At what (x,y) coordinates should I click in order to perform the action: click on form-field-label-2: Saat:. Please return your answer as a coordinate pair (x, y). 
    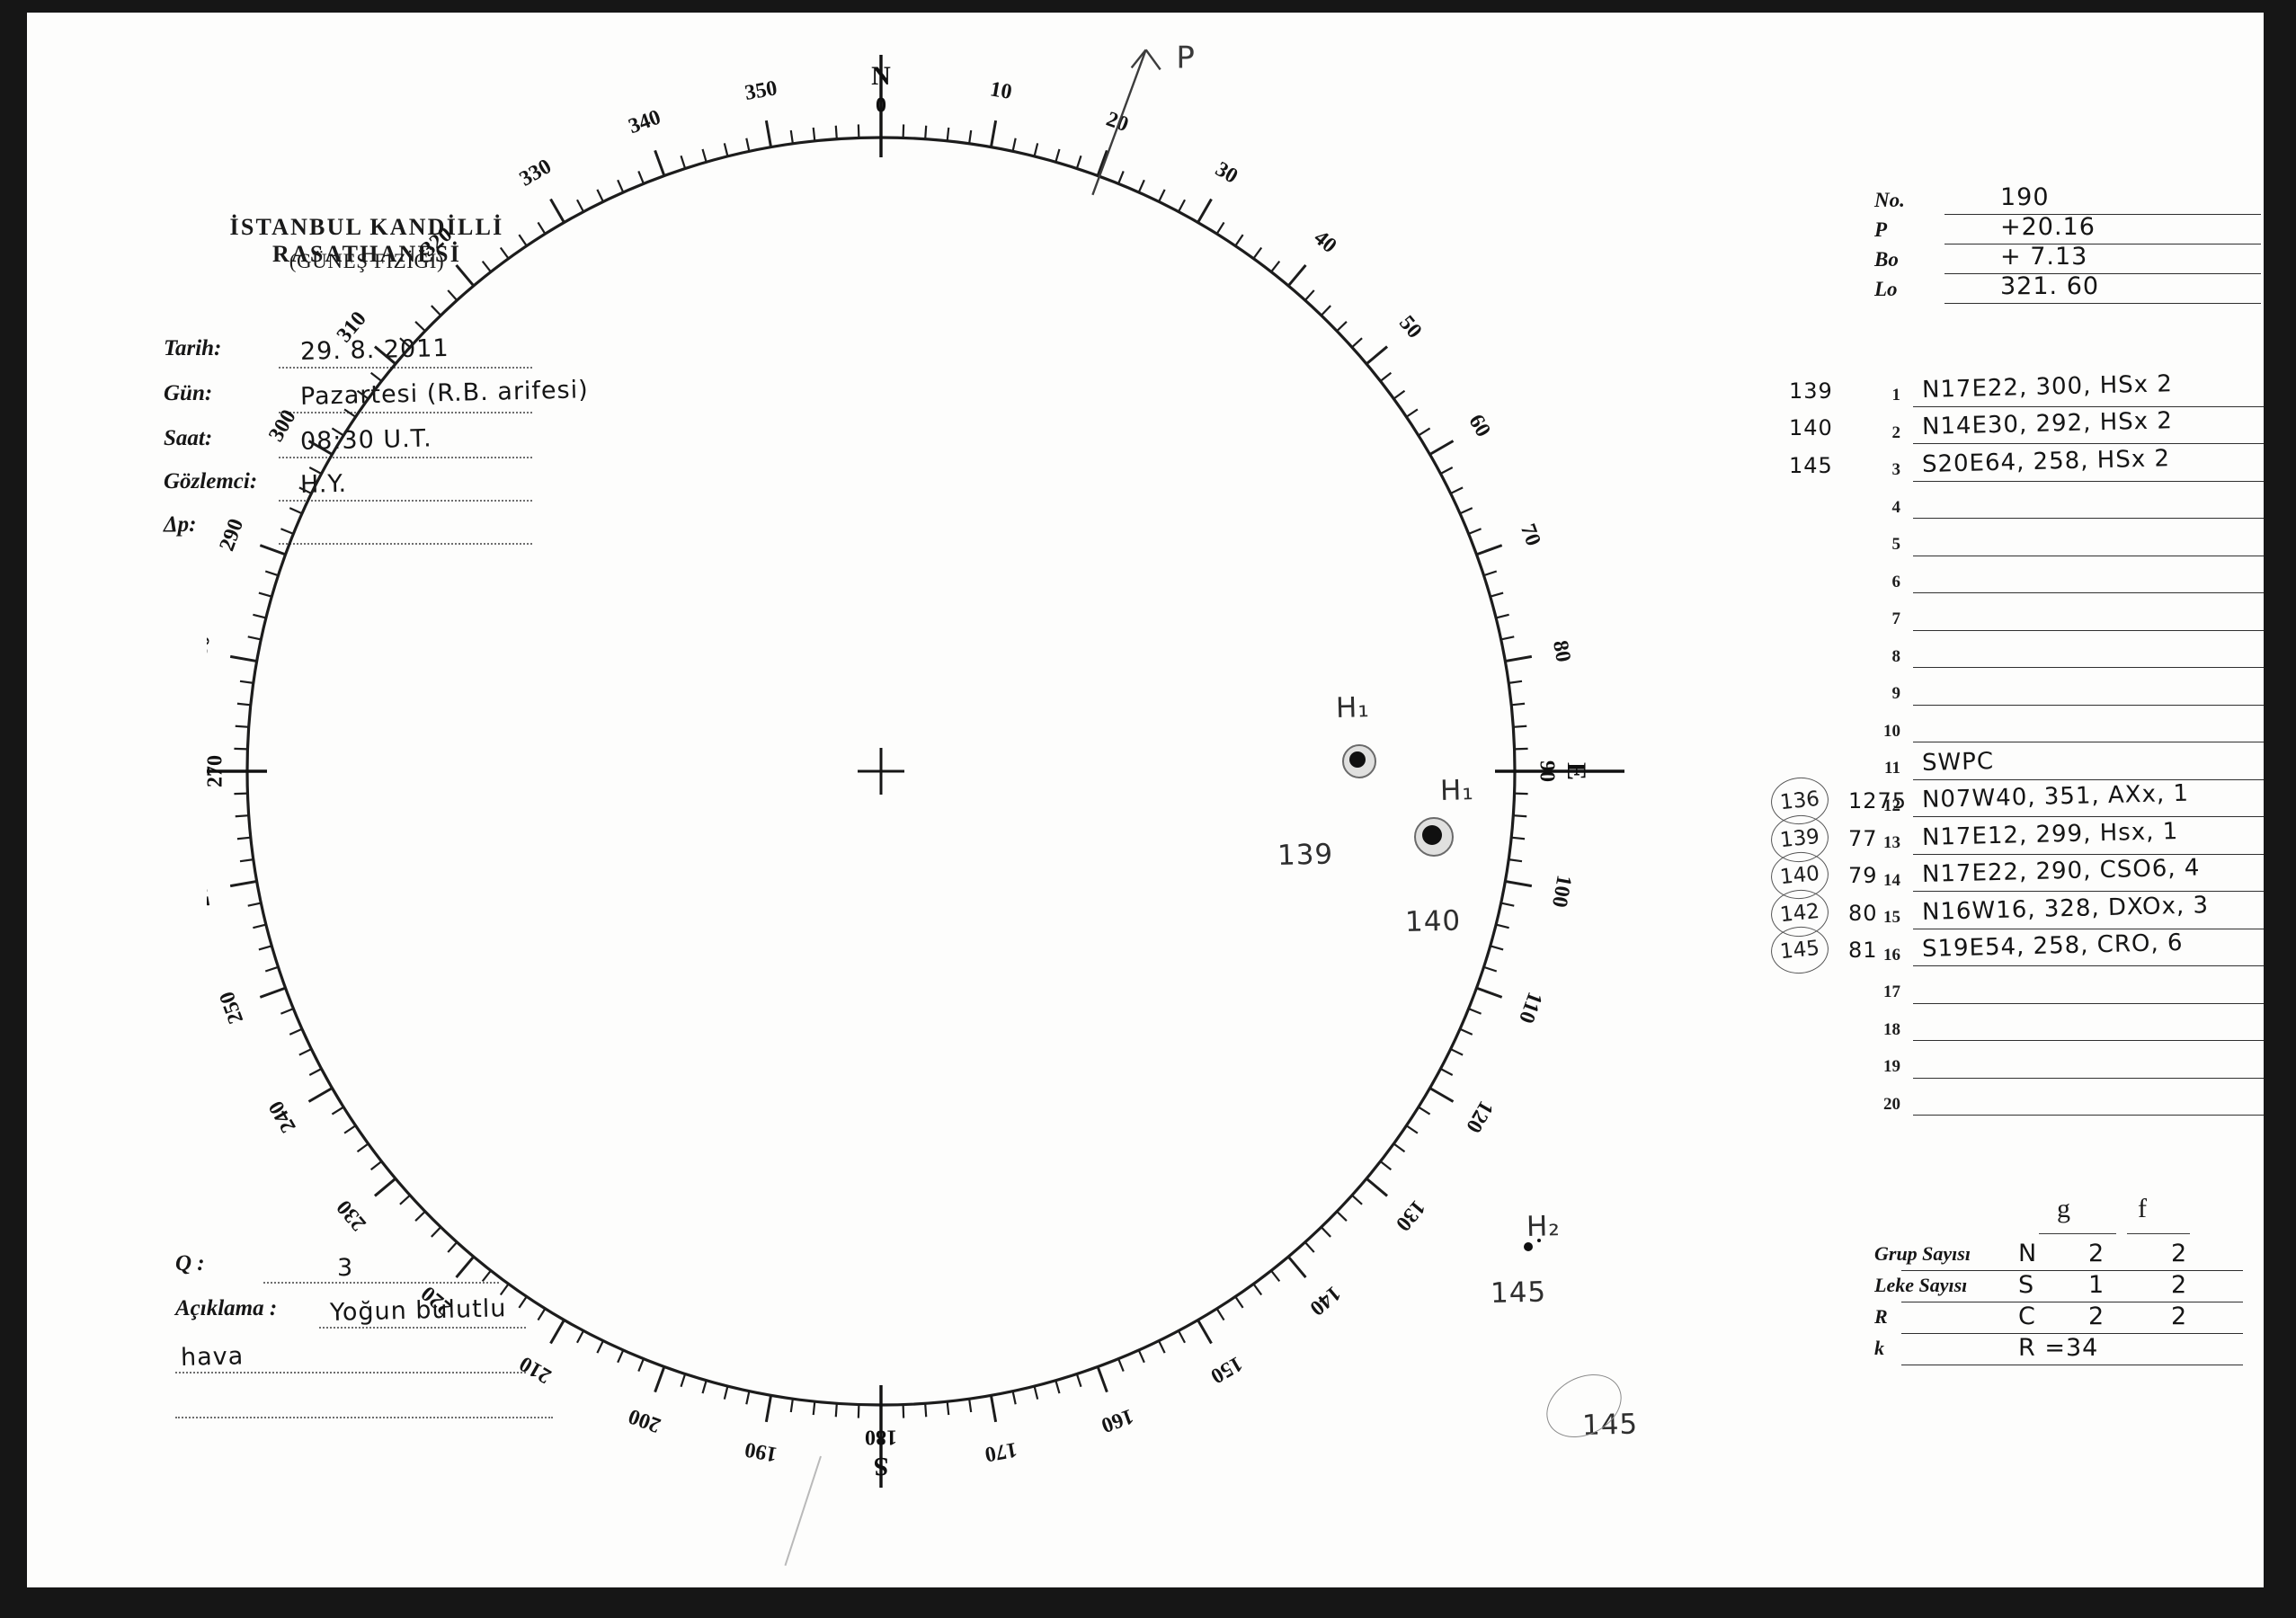
    Looking at the image, I should click on (188, 438).